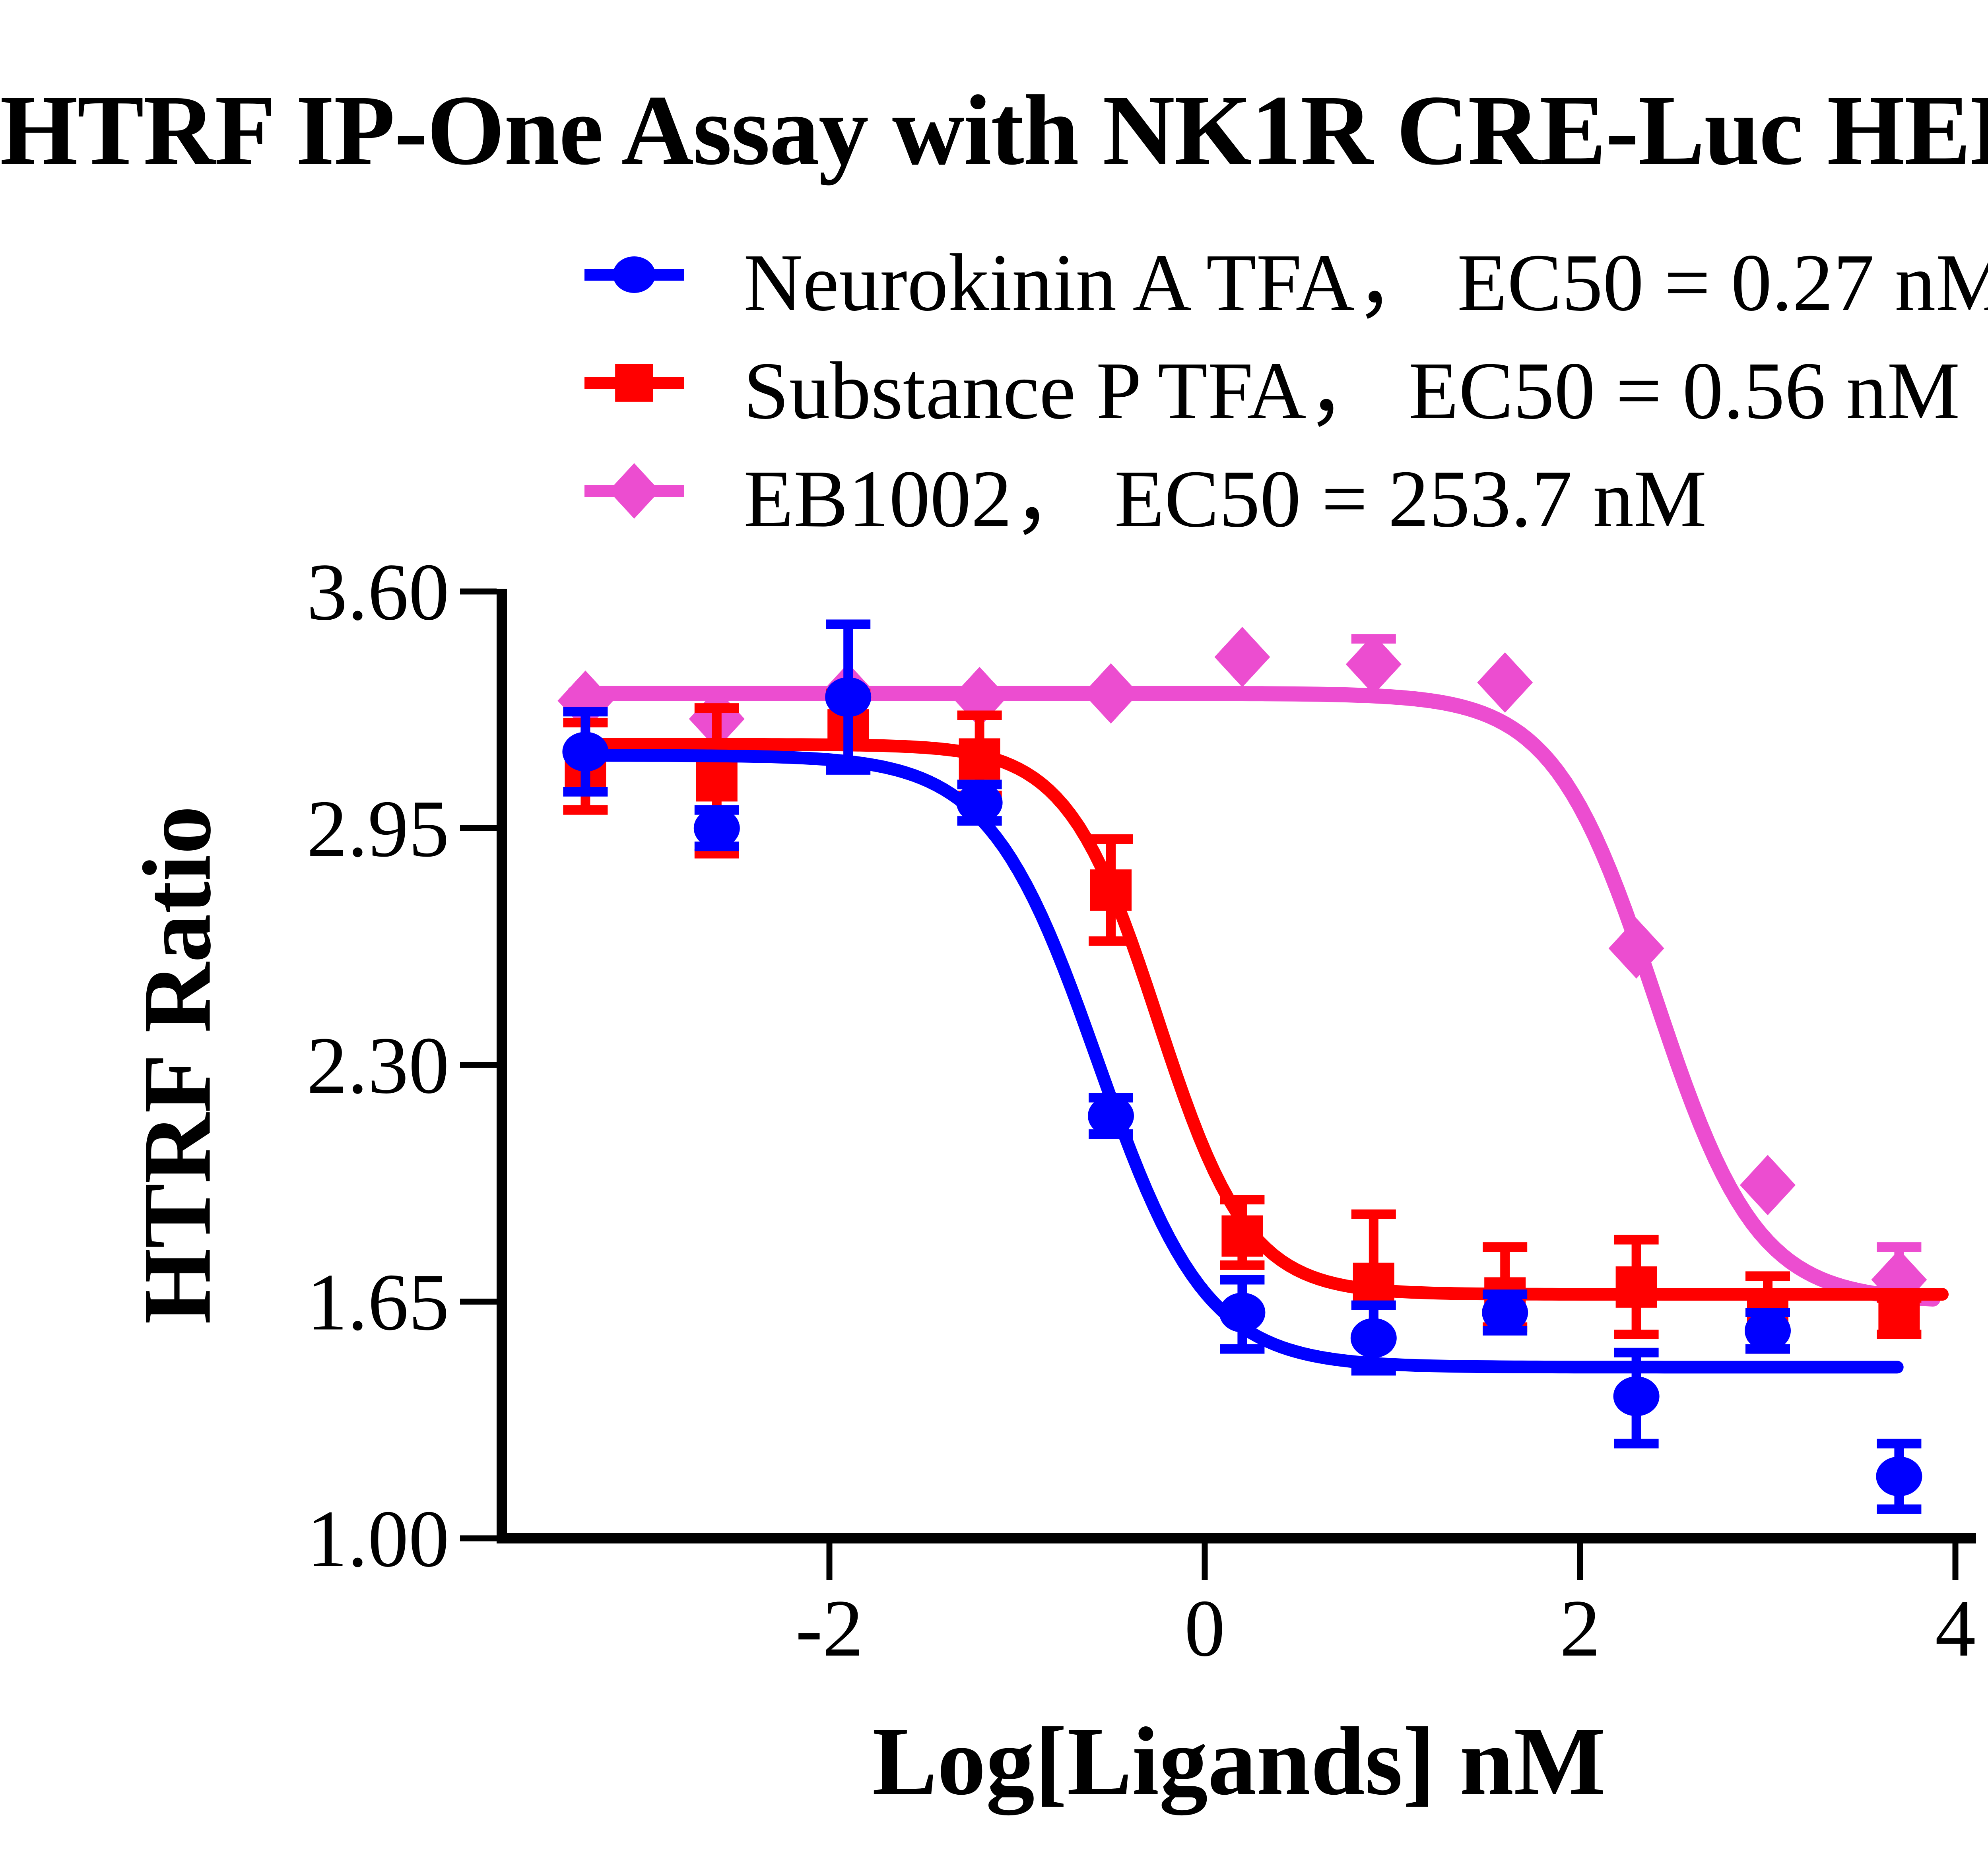 This screenshot has width=1988, height=1873. Describe the element at coordinates (634, 491) in the screenshot. I see `diamond-marker-icon` at that location.